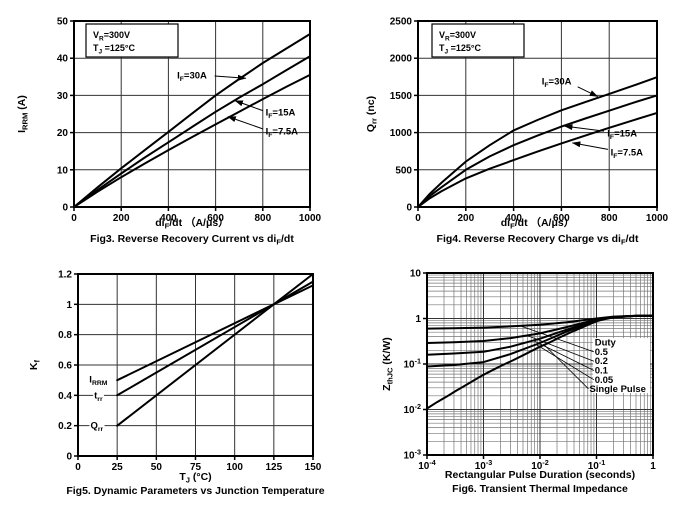 The width and height of the screenshot is (700, 524). I want to click on x-tick-label: 10-4, so click(427, 465).